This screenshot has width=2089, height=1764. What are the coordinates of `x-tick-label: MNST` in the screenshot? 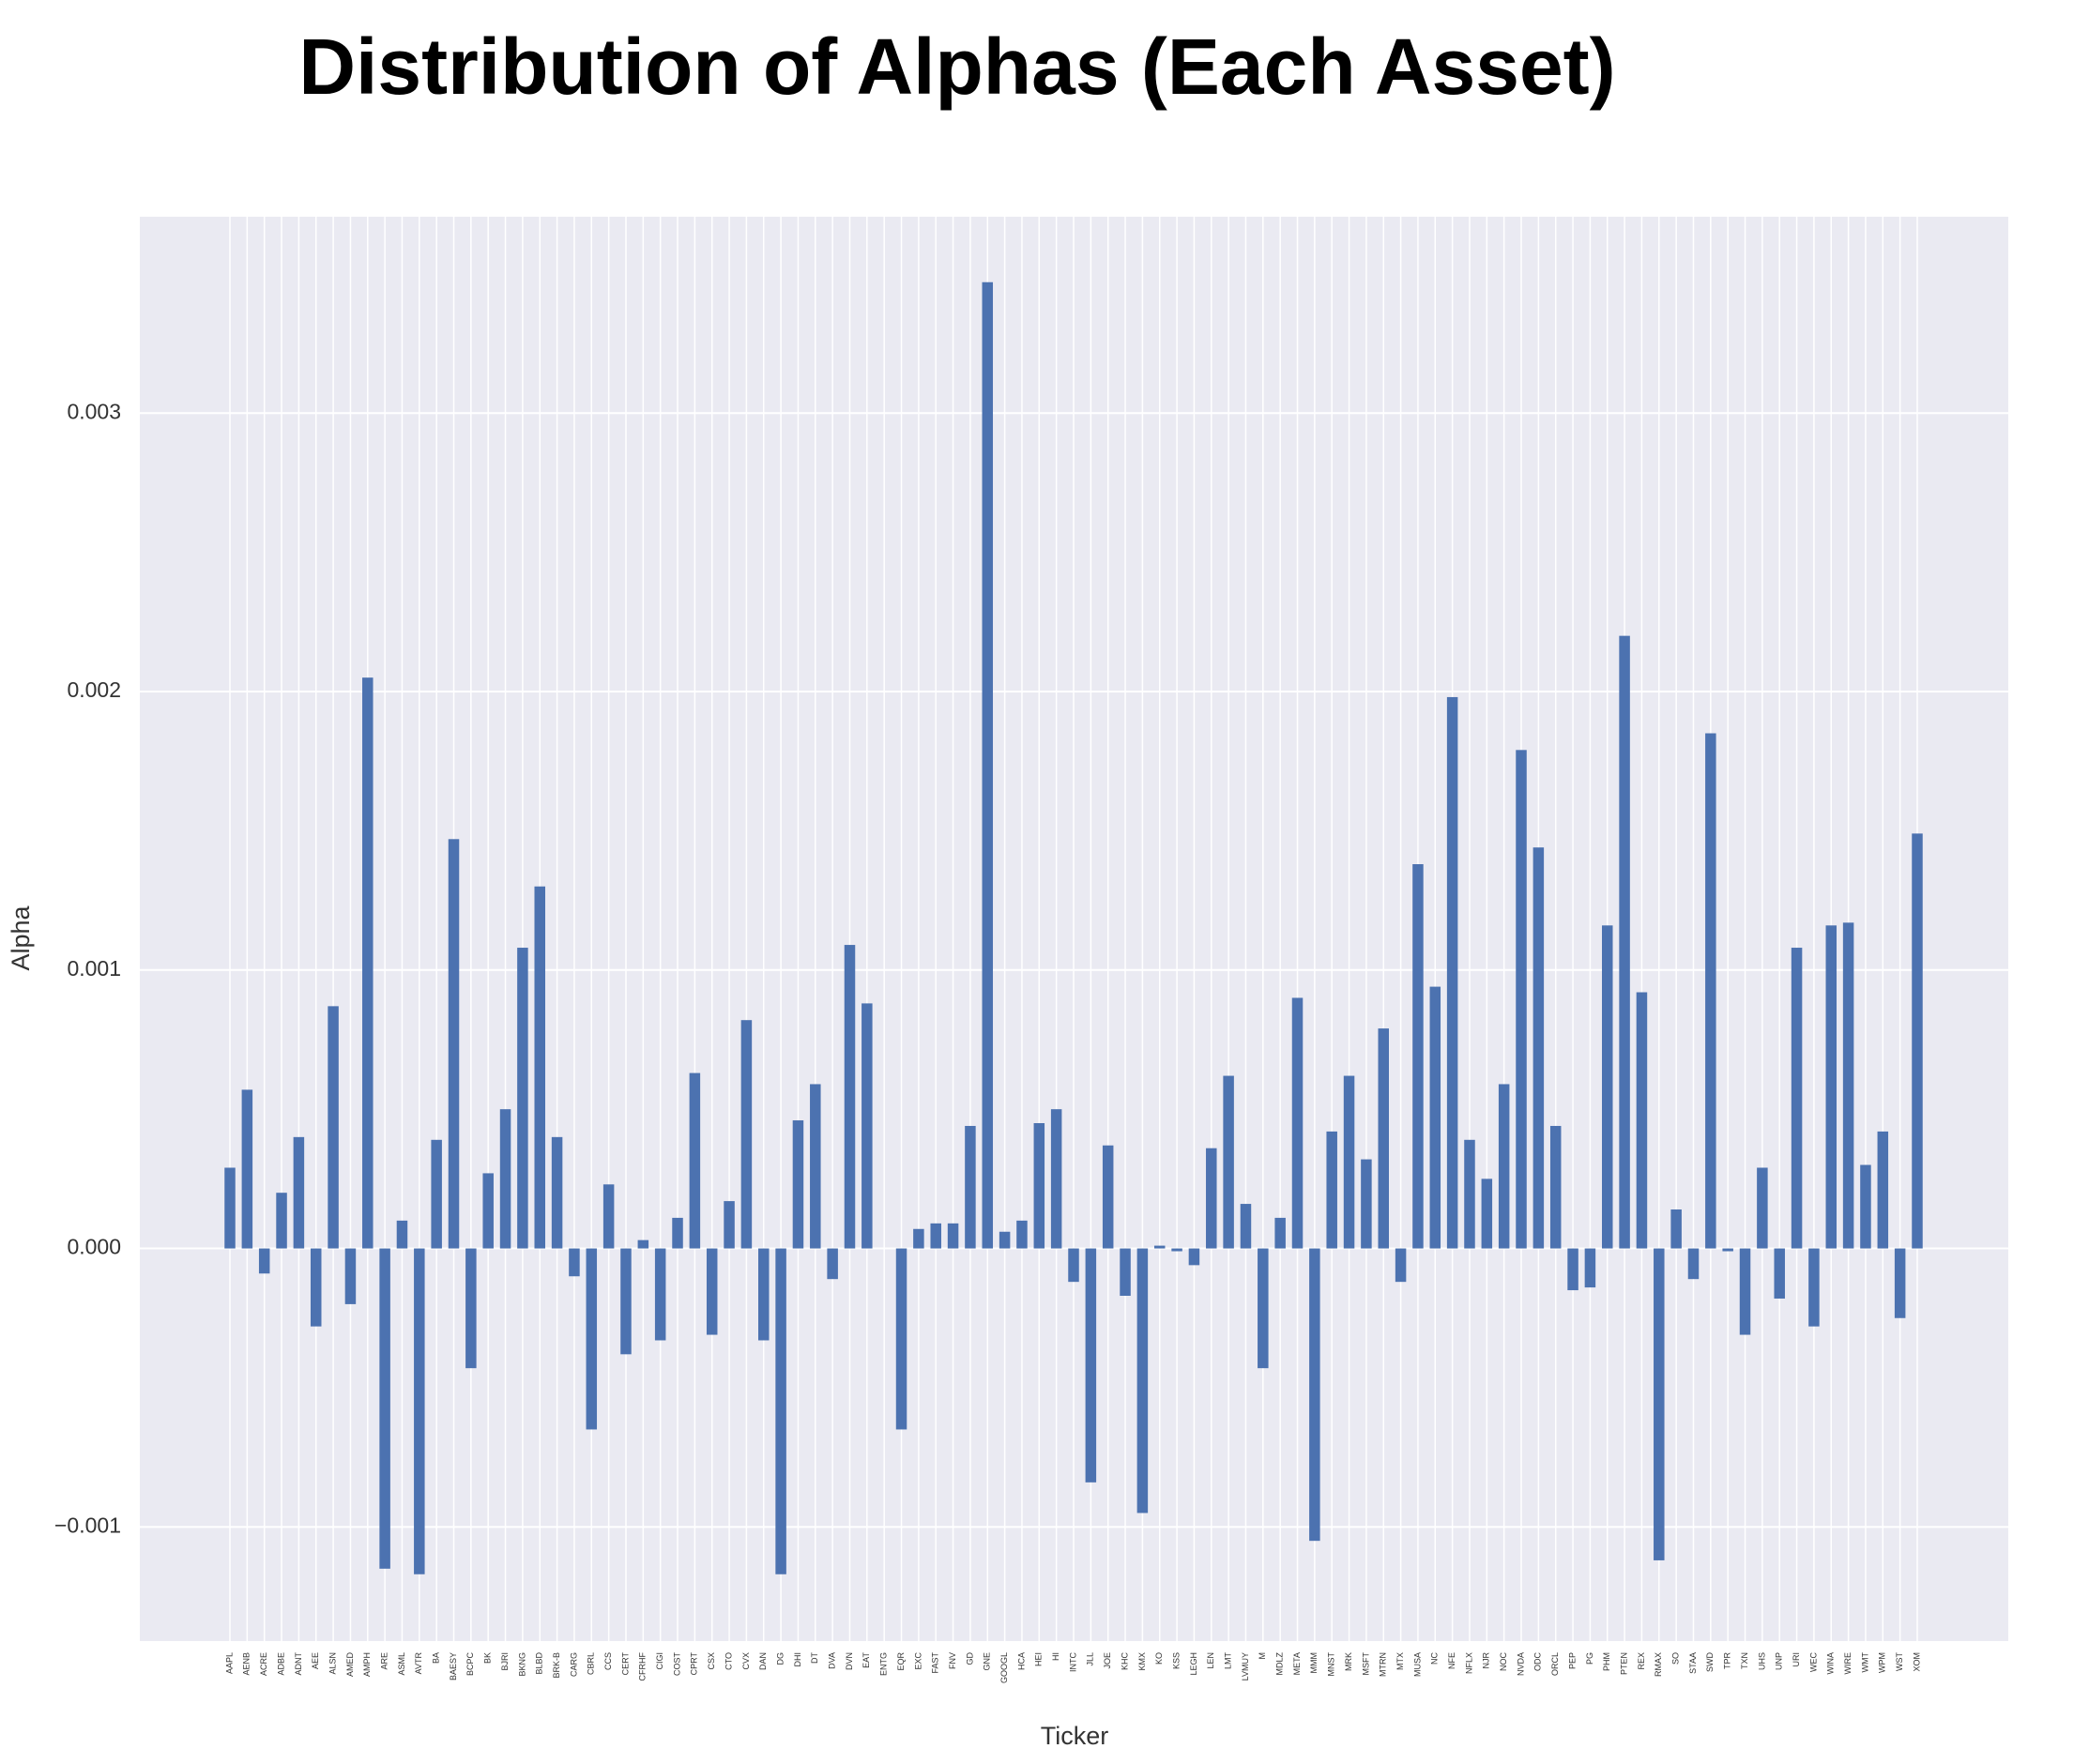 It's located at (1331, 1664).